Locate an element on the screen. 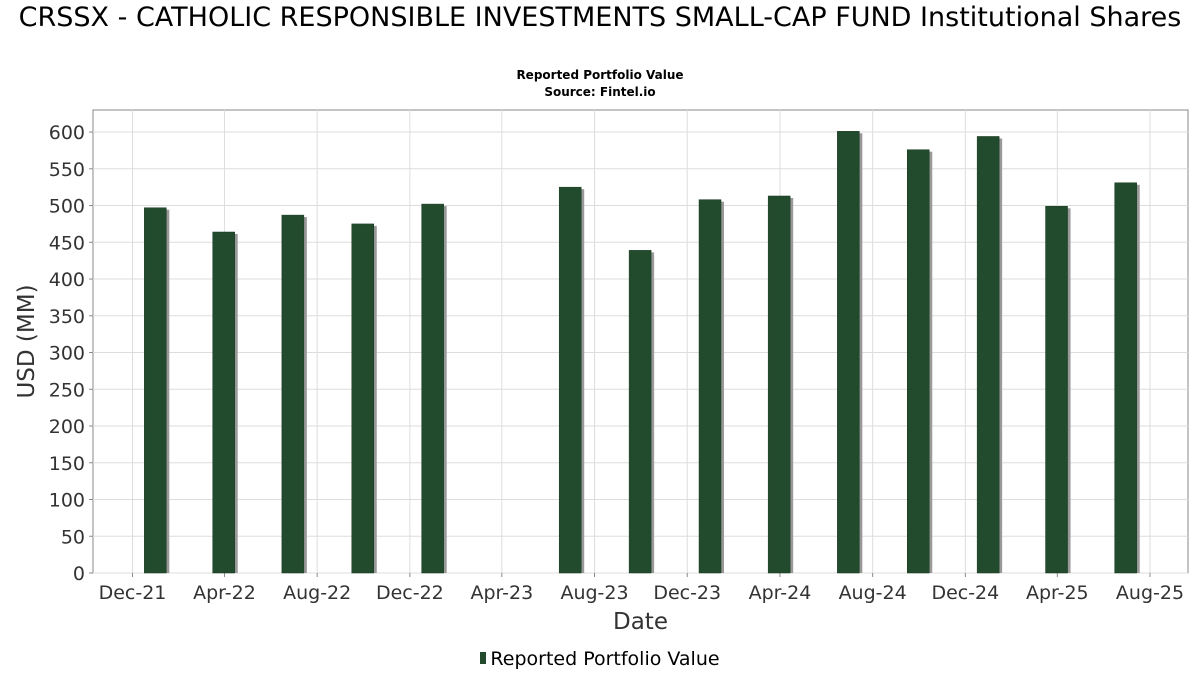 This screenshot has height=675, width=1200. legend-swatch-icon is located at coordinates (483, 658).